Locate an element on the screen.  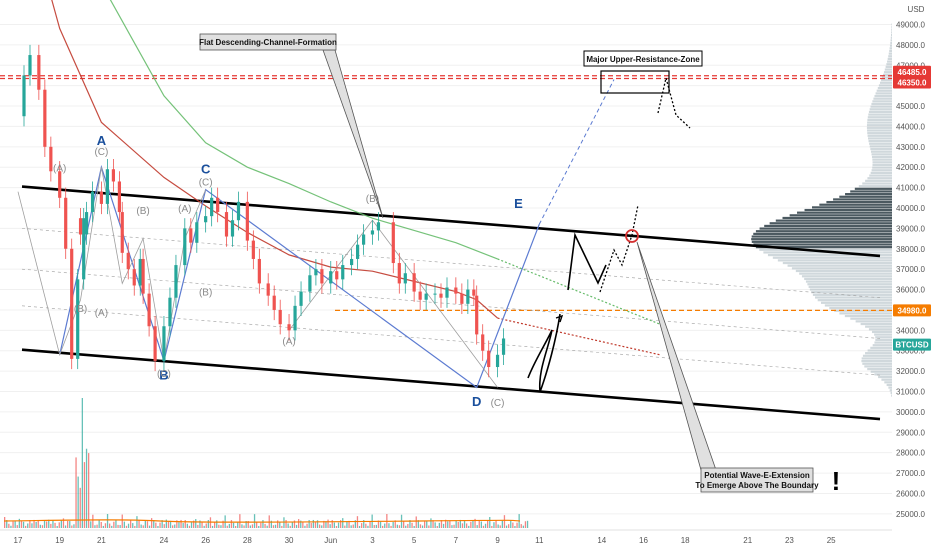
channel-lower-line is located at coordinates (451, 384).